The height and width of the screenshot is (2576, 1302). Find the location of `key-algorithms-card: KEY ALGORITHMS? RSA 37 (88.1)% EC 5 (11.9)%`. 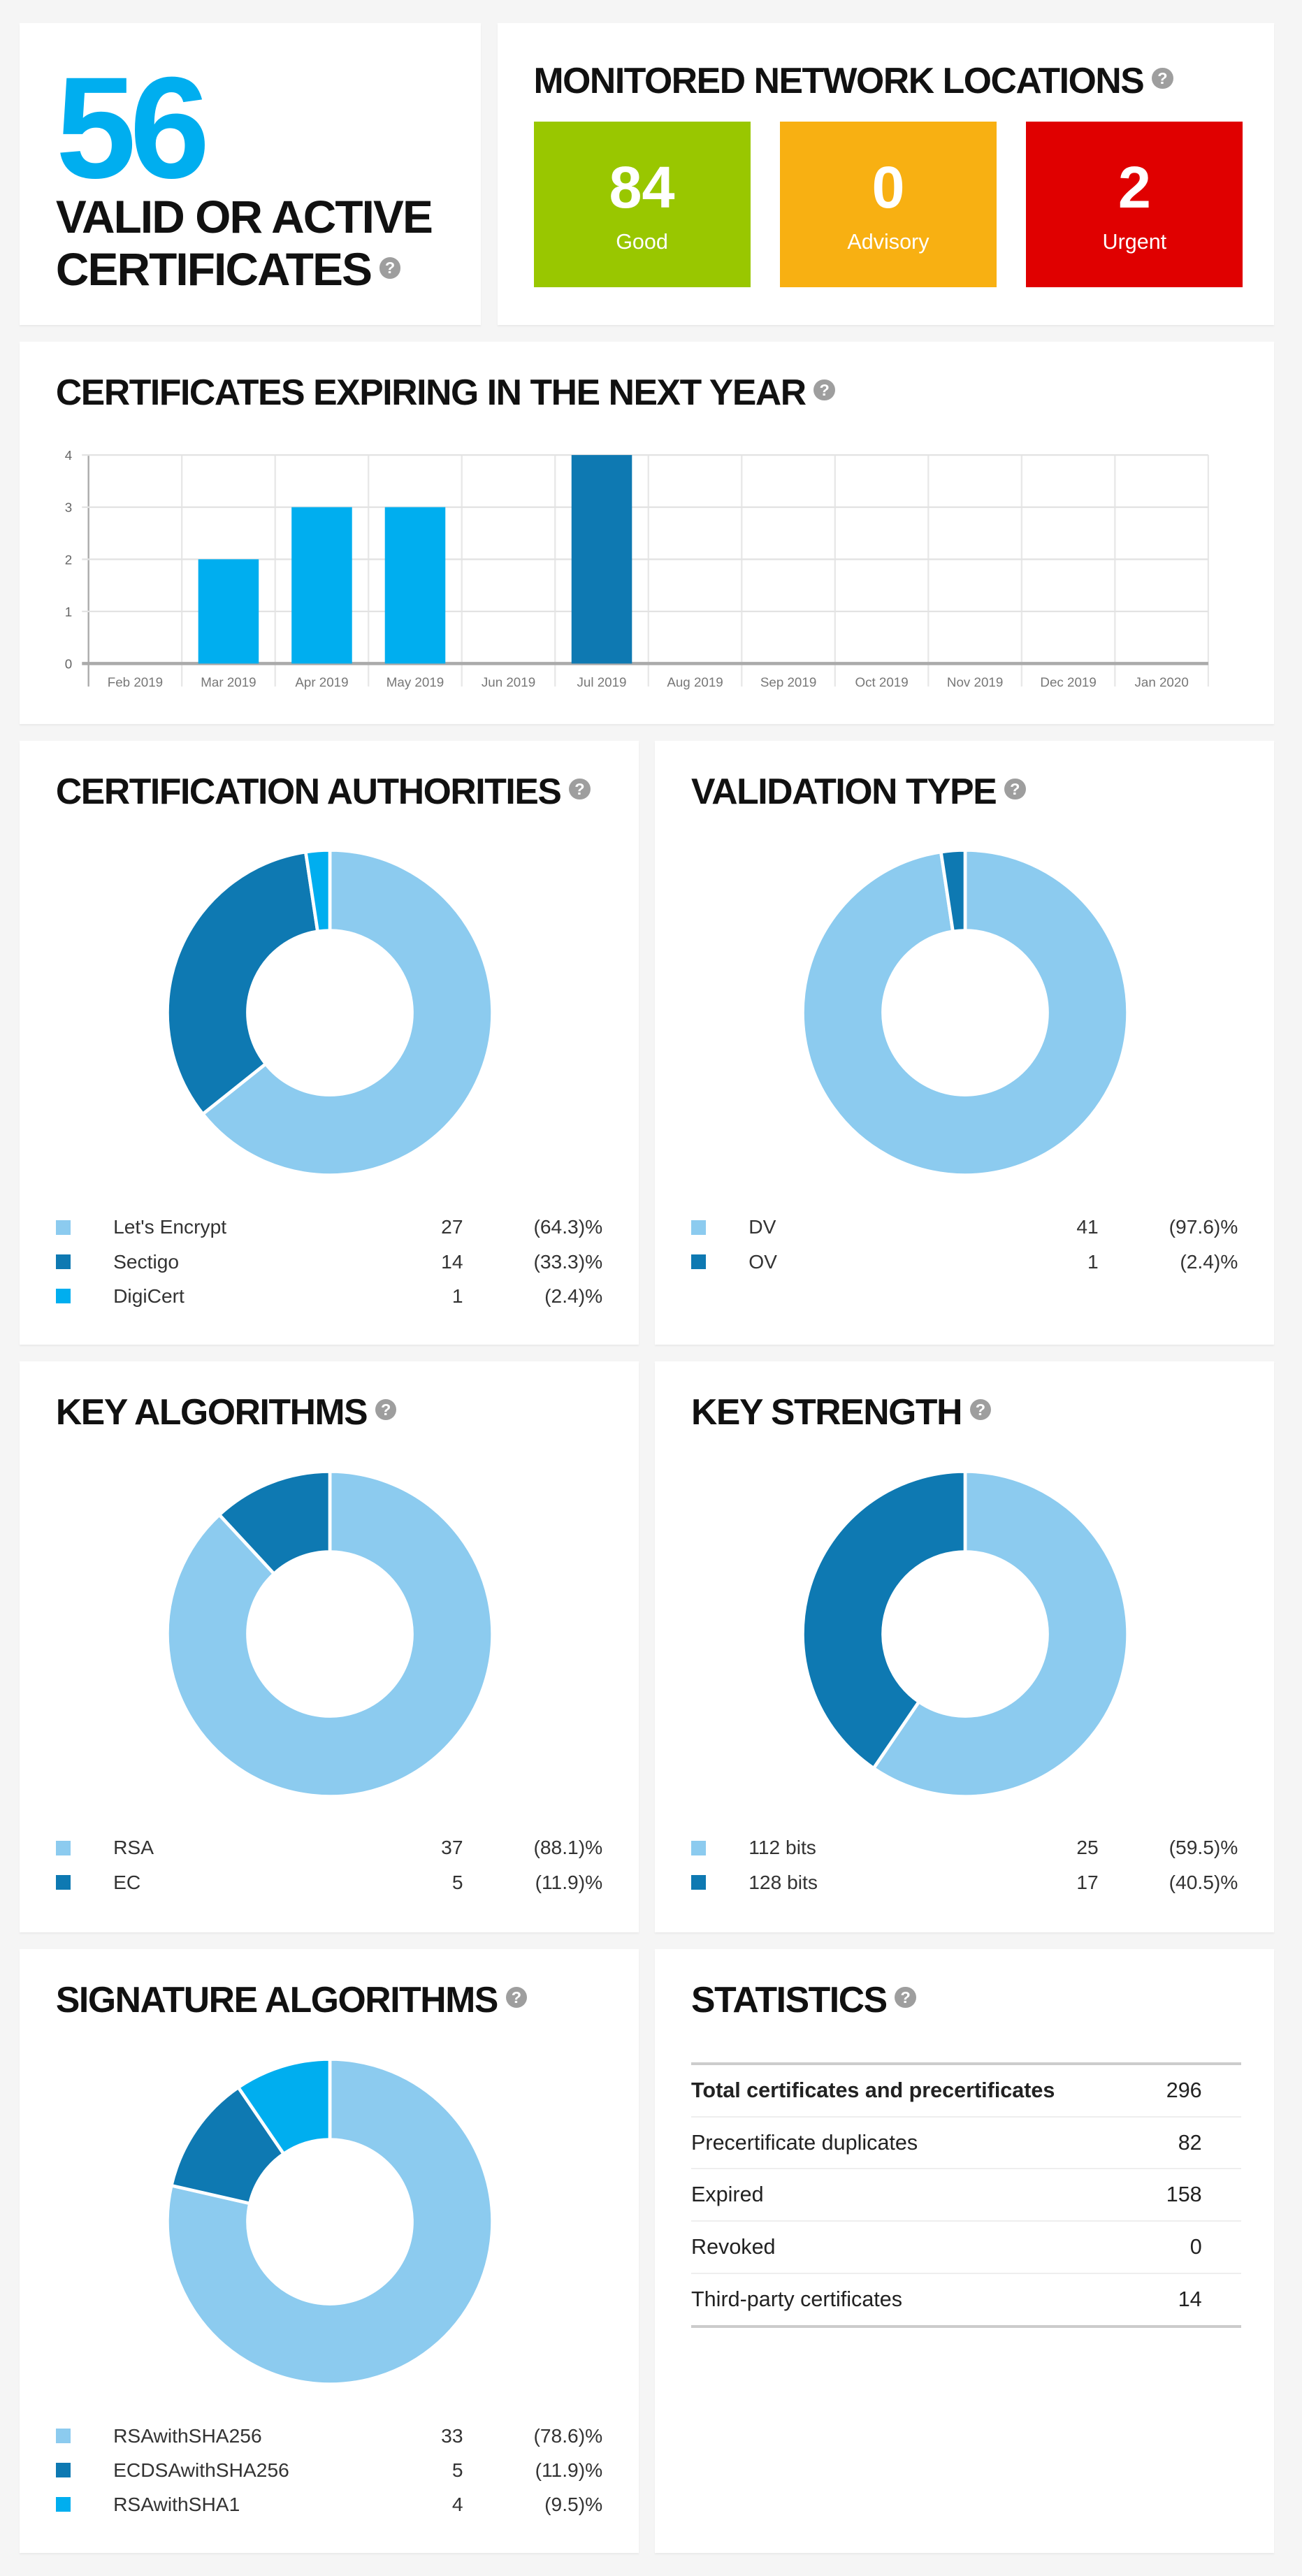

key-algorithms-card: KEY ALGORITHMS? RSA 37 (88.1)% EC 5 (11.9)% is located at coordinates (329, 1647).